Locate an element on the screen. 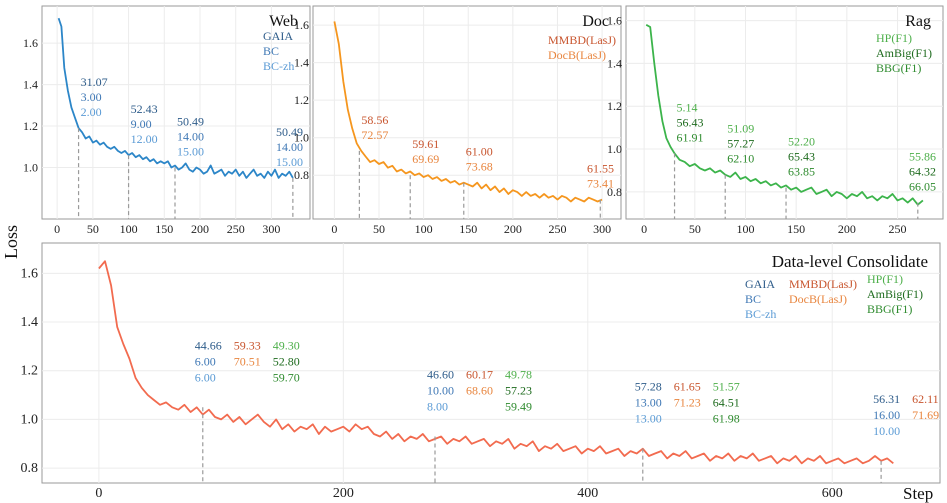 This screenshot has height=503, width=947. checkpoint-score: 58.56 is located at coordinates (374, 120).